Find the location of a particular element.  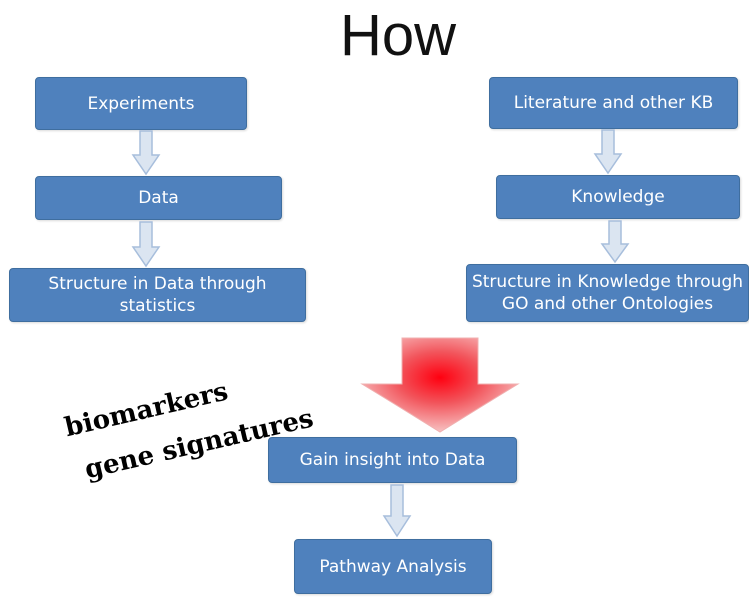

data-box: Data is located at coordinates (158, 198).